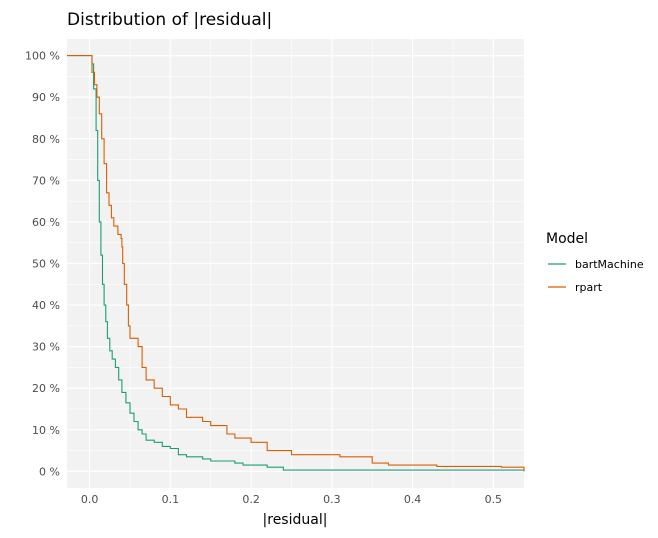 This screenshot has width=658, height=538. I want to click on y-tick-label: 0 %, so click(49, 471).